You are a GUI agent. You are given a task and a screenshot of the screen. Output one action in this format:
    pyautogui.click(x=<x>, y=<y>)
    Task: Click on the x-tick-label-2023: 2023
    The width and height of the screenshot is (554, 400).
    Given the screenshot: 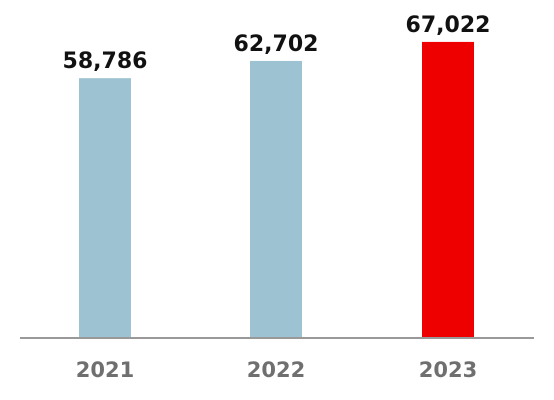 What is the action you would take?
    pyautogui.click(x=448, y=370)
    